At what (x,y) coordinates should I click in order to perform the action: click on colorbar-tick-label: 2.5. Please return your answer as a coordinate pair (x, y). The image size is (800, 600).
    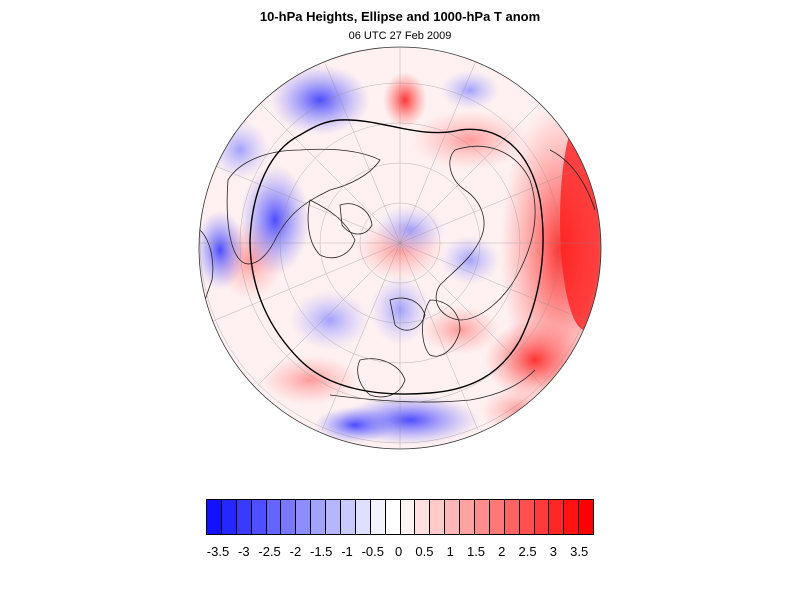
    Looking at the image, I should click on (527, 551).